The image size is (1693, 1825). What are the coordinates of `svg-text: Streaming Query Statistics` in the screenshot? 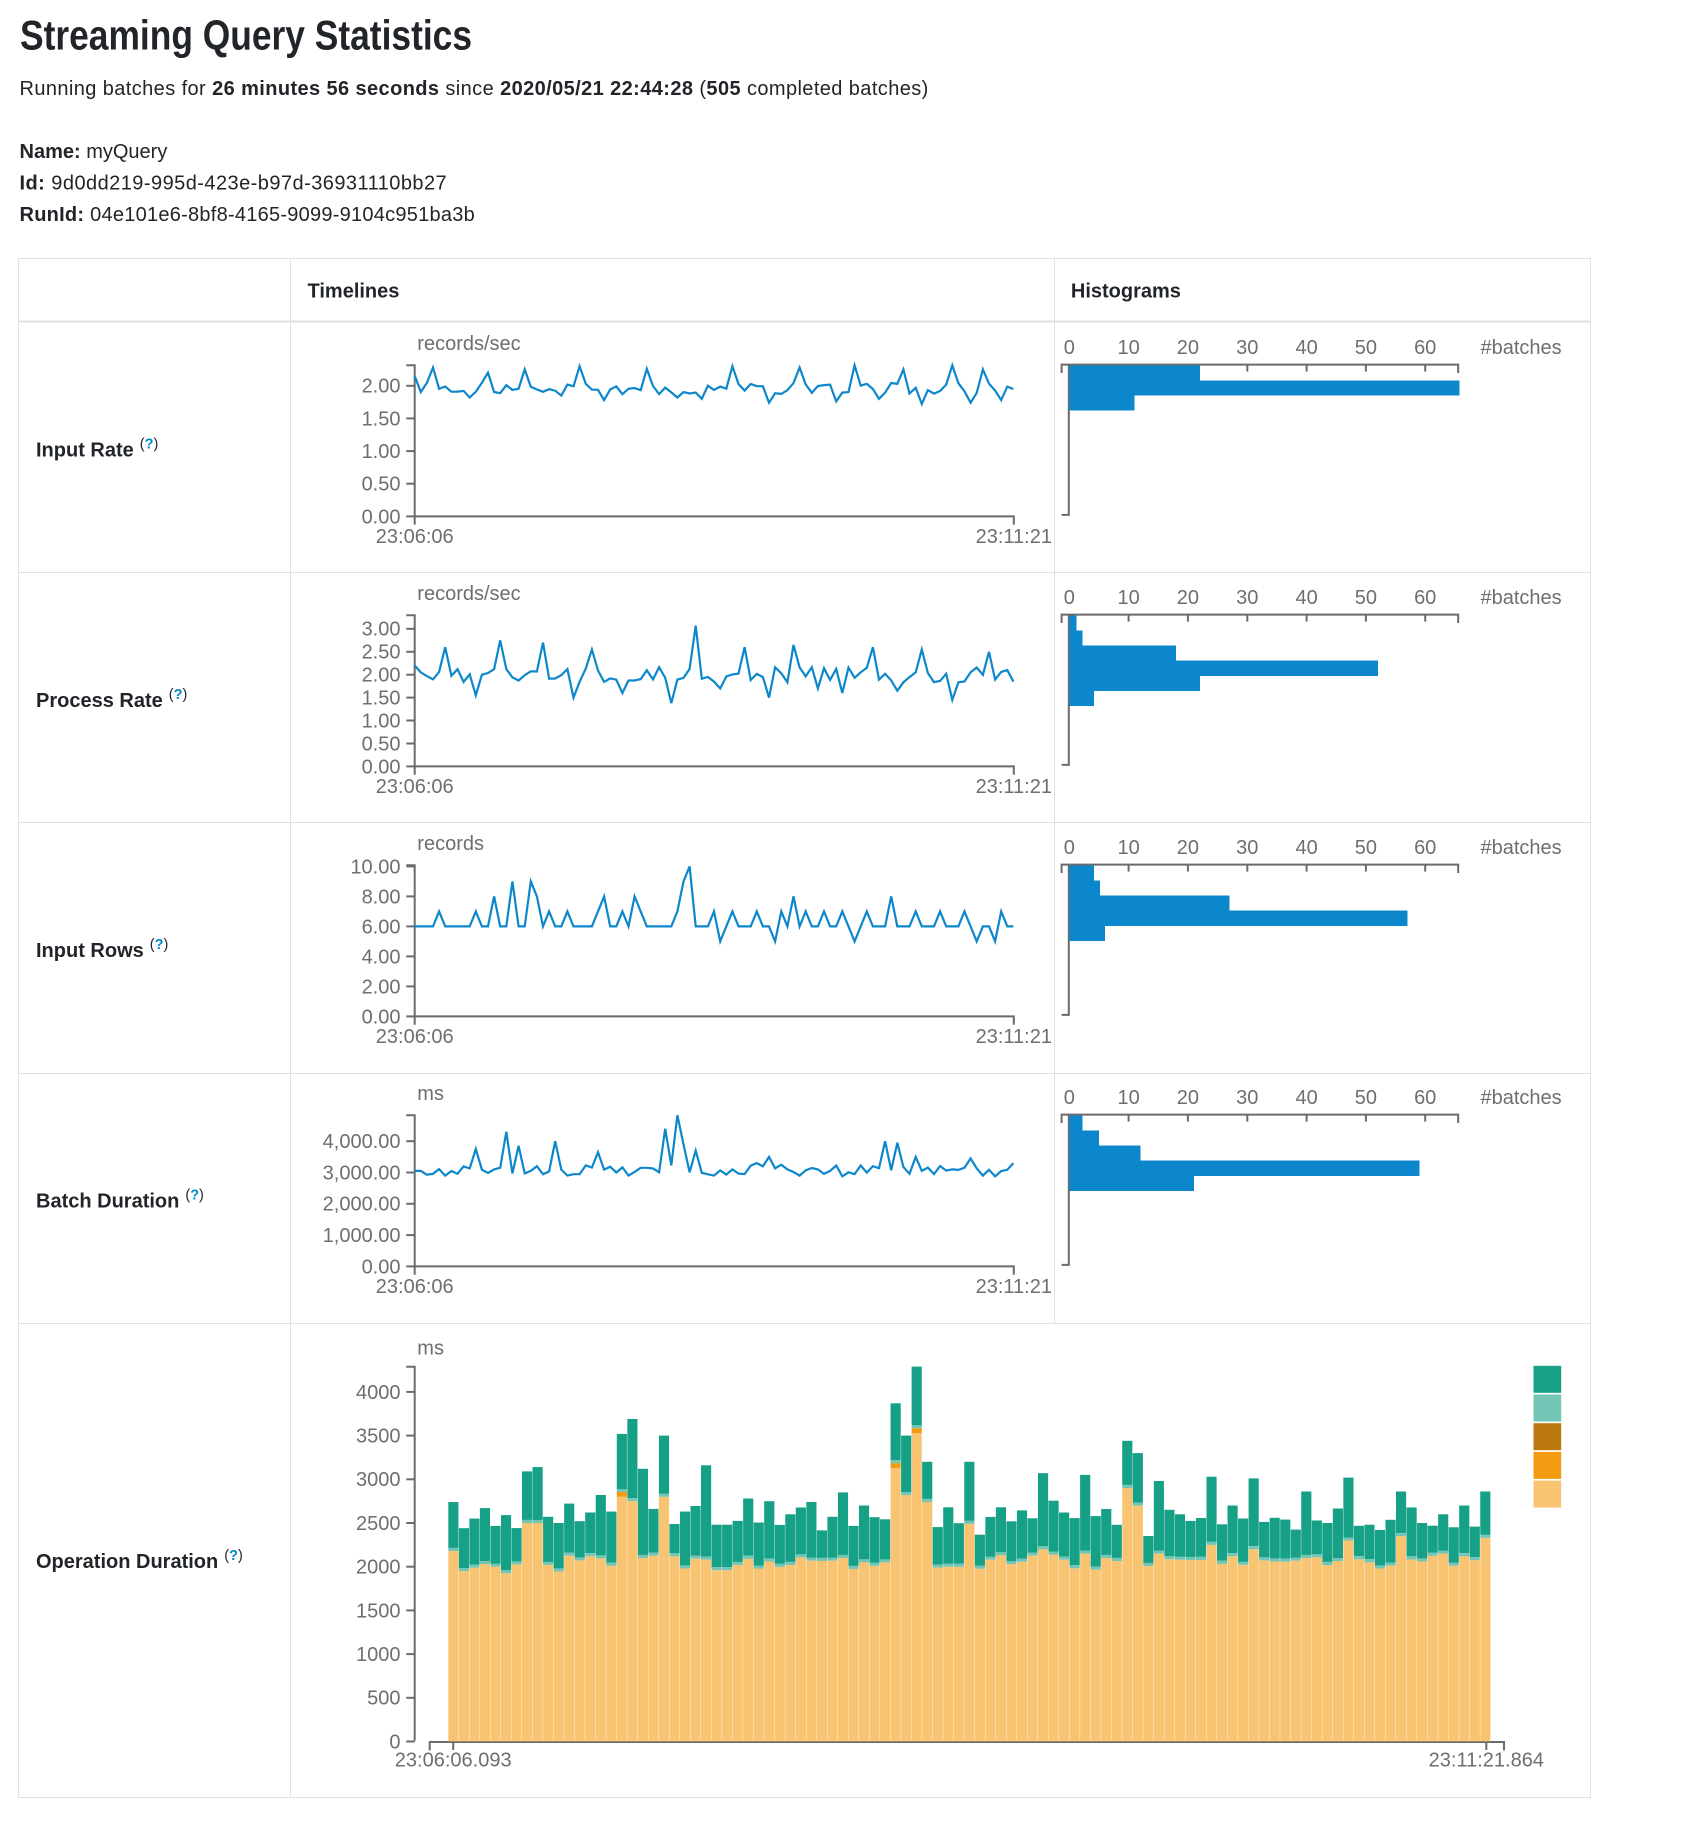 It's located at (246, 34).